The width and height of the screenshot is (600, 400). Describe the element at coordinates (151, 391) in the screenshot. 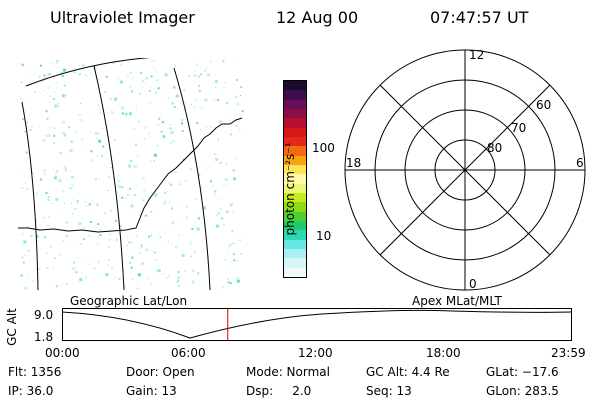

I see `gain-value: Gain: 13` at that location.